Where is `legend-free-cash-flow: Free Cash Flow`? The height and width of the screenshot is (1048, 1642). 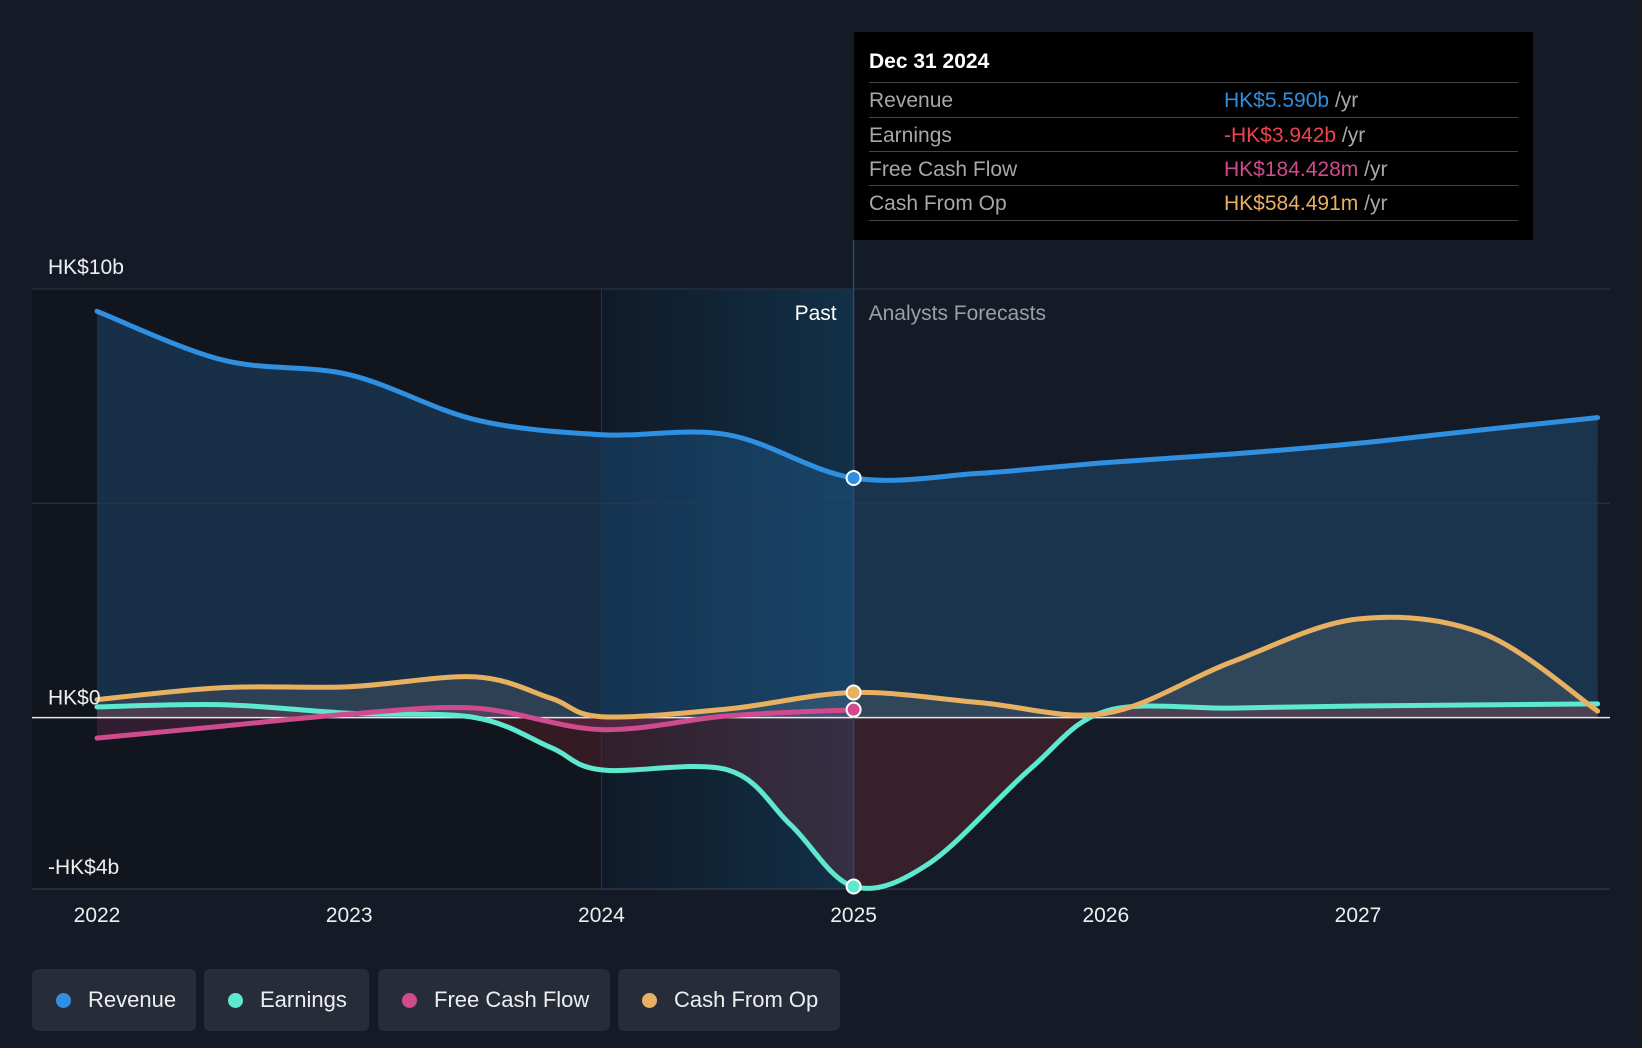 legend-free-cash-flow: Free Cash Flow is located at coordinates (494, 1000).